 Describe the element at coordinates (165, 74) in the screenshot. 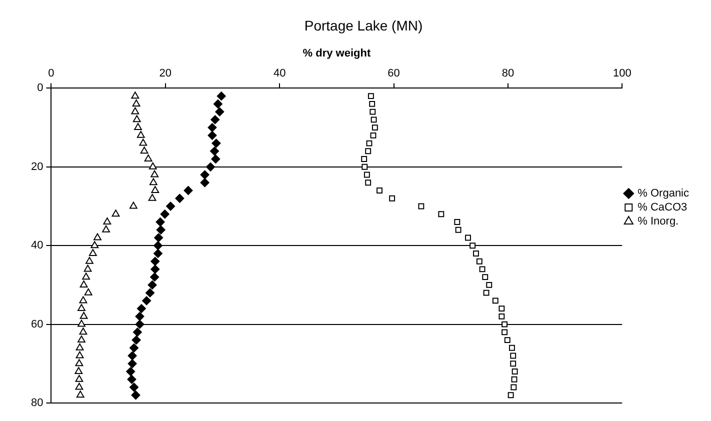

I see `x-tick-label: 20` at that location.